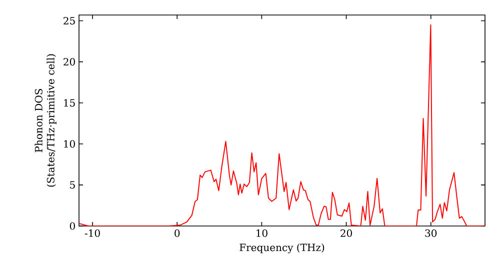 The image size is (500, 280). Describe the element at coordinates (69, 103) in the screenshot. I see `y-tick-label: 15` at that location.